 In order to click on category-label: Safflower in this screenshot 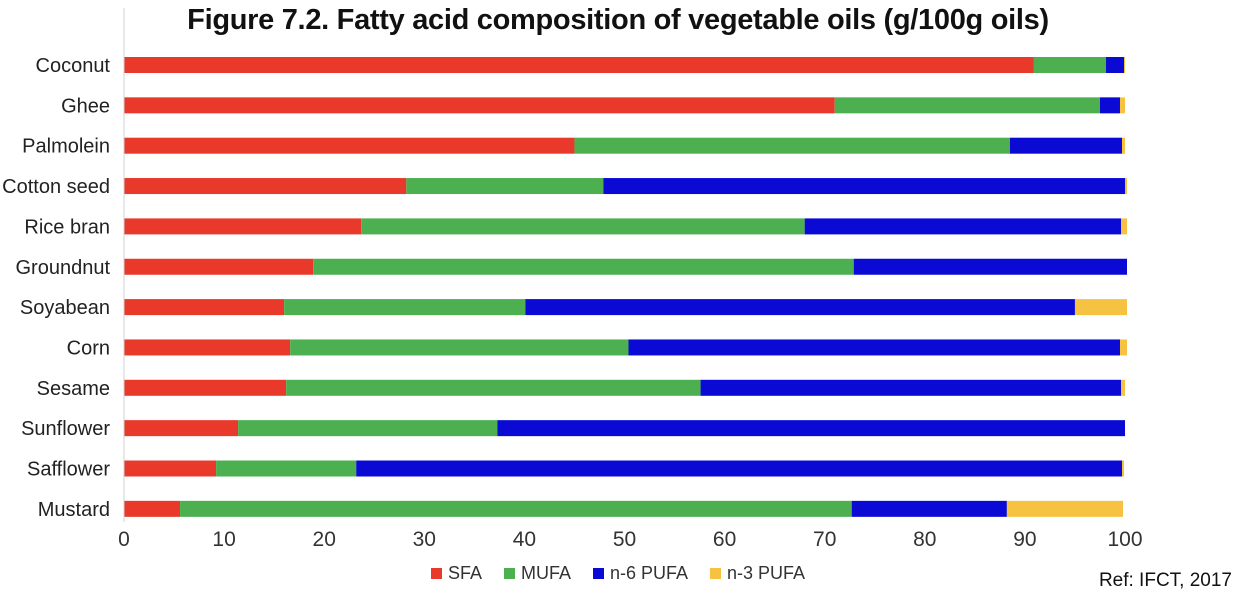, I will do `click(68, 470)`.